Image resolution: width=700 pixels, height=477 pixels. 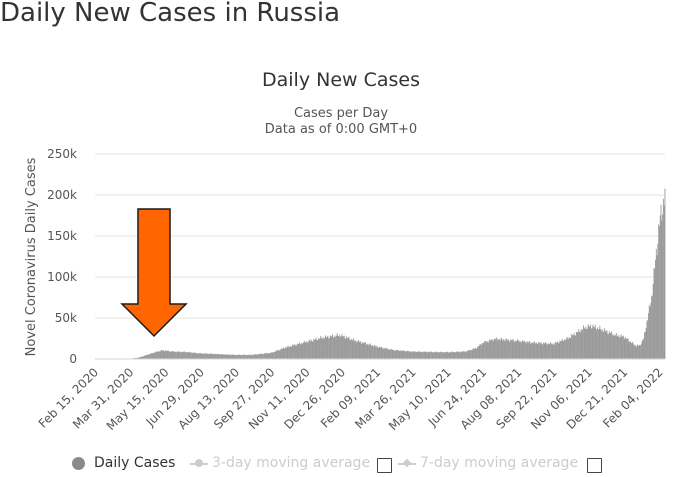 What do you see at coordinates (384, 465) in the screenshot?
I see `3-day-average-checkbox` at bounding box center [384, 465].